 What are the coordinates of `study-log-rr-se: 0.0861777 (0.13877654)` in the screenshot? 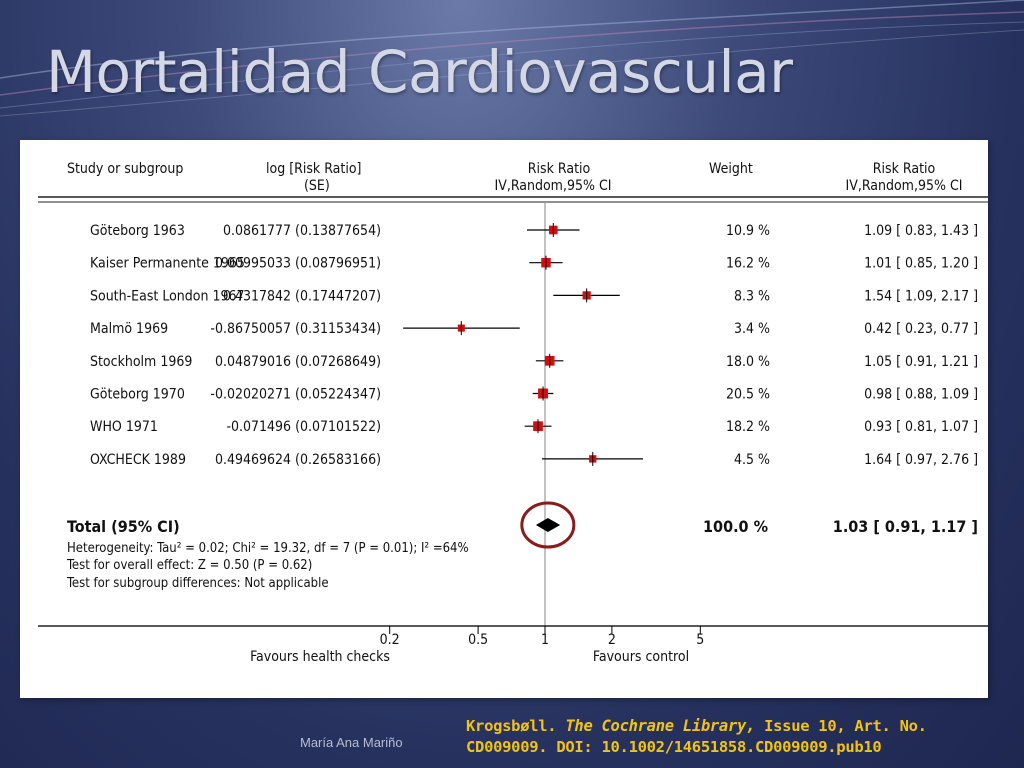 It's located at (302, 231).